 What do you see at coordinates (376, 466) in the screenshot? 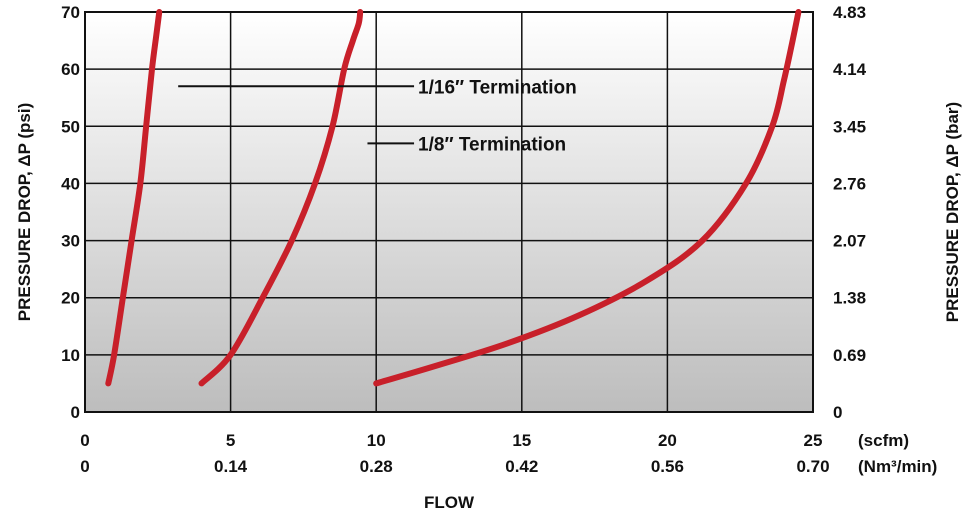
I see `x-tick-label-secondary: 0.28` at bounding box center [376, 466].